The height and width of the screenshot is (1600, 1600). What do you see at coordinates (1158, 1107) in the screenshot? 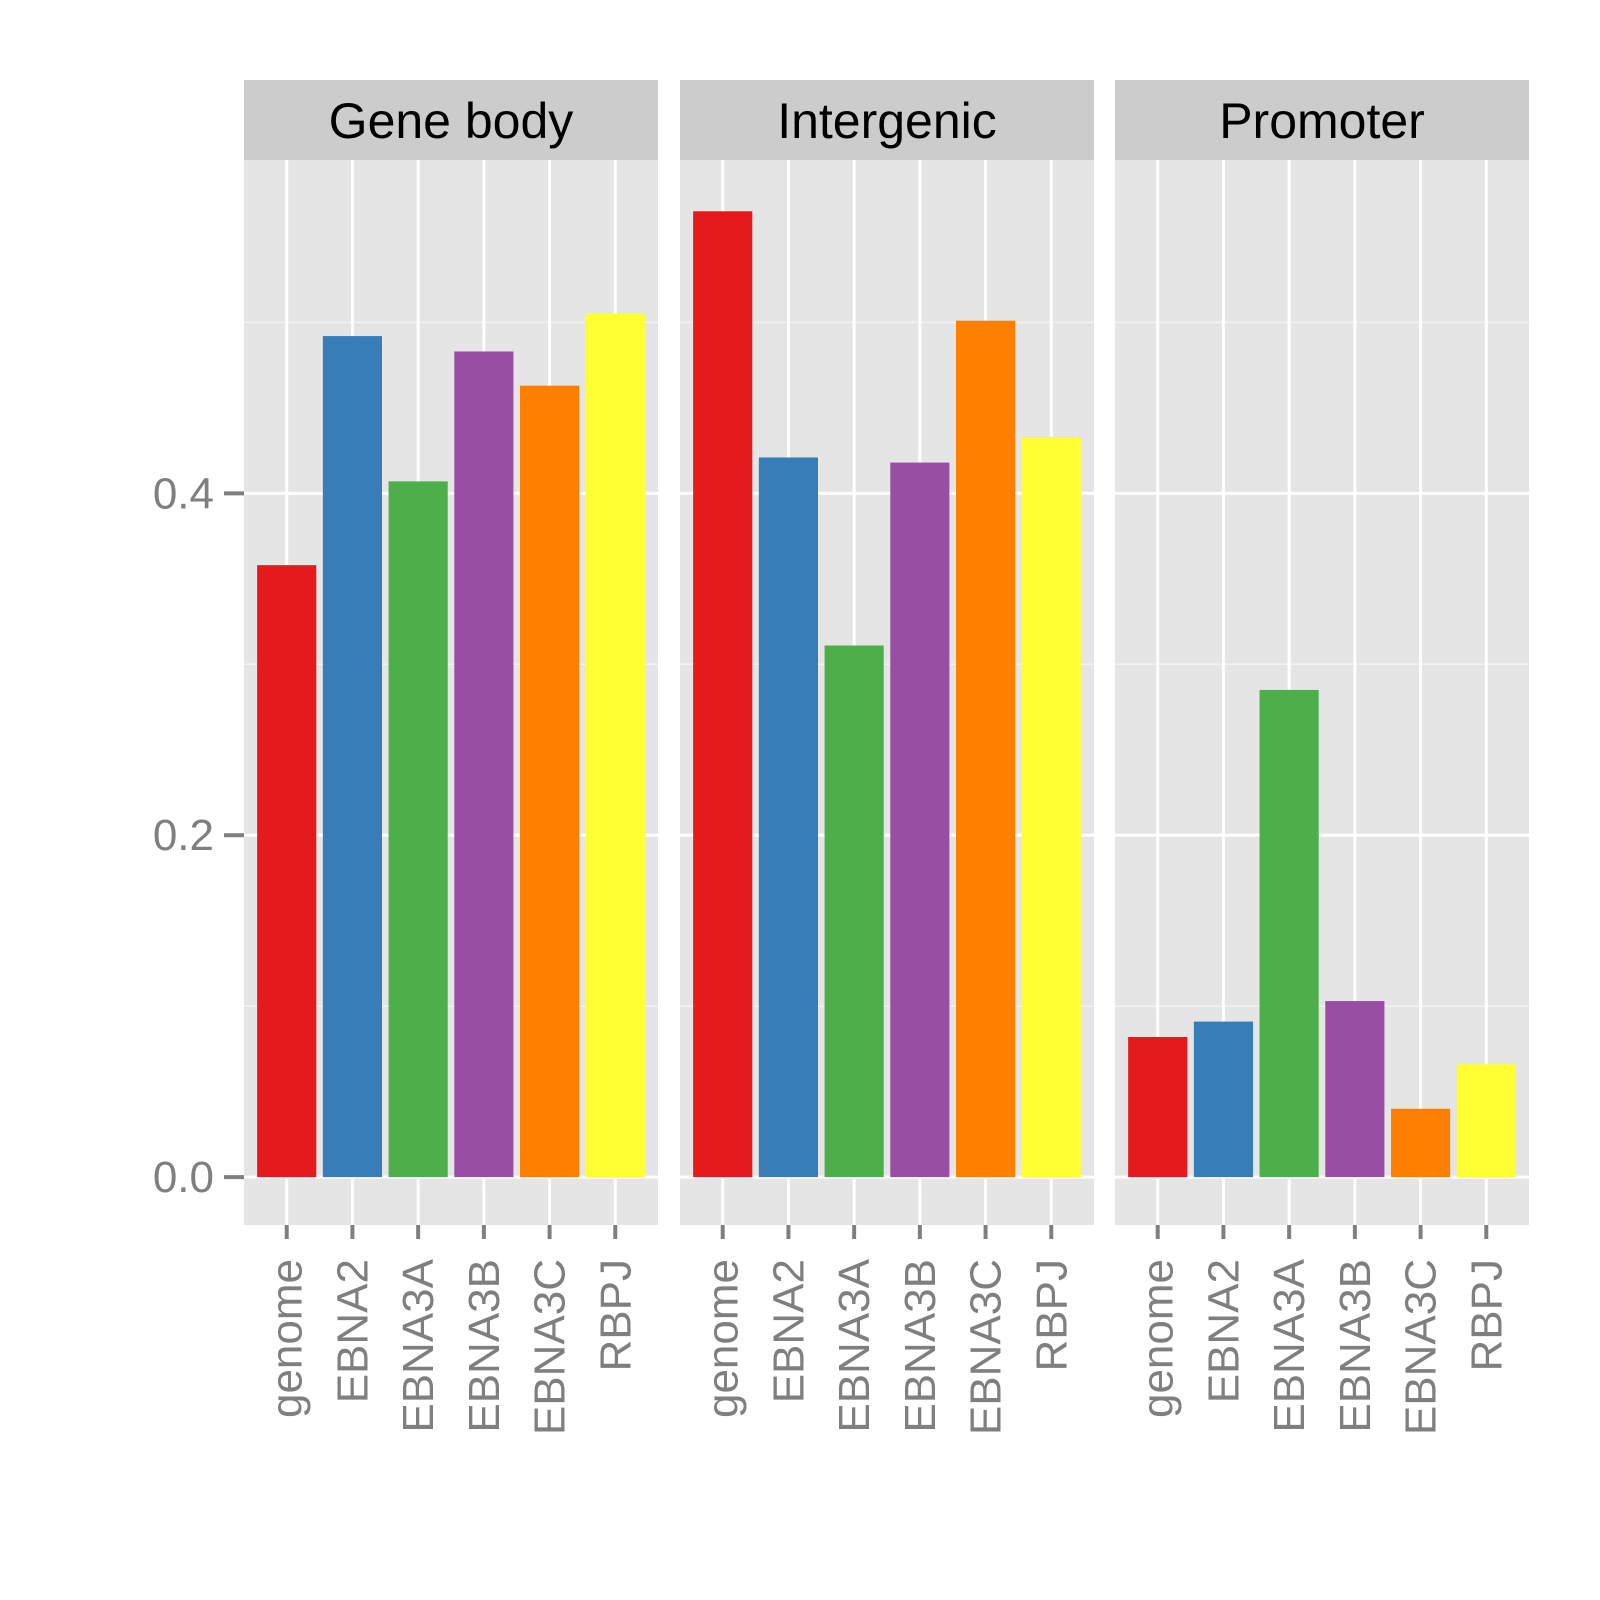
I see `bar-promoter-genome` at bounding box center [1158, 1107].